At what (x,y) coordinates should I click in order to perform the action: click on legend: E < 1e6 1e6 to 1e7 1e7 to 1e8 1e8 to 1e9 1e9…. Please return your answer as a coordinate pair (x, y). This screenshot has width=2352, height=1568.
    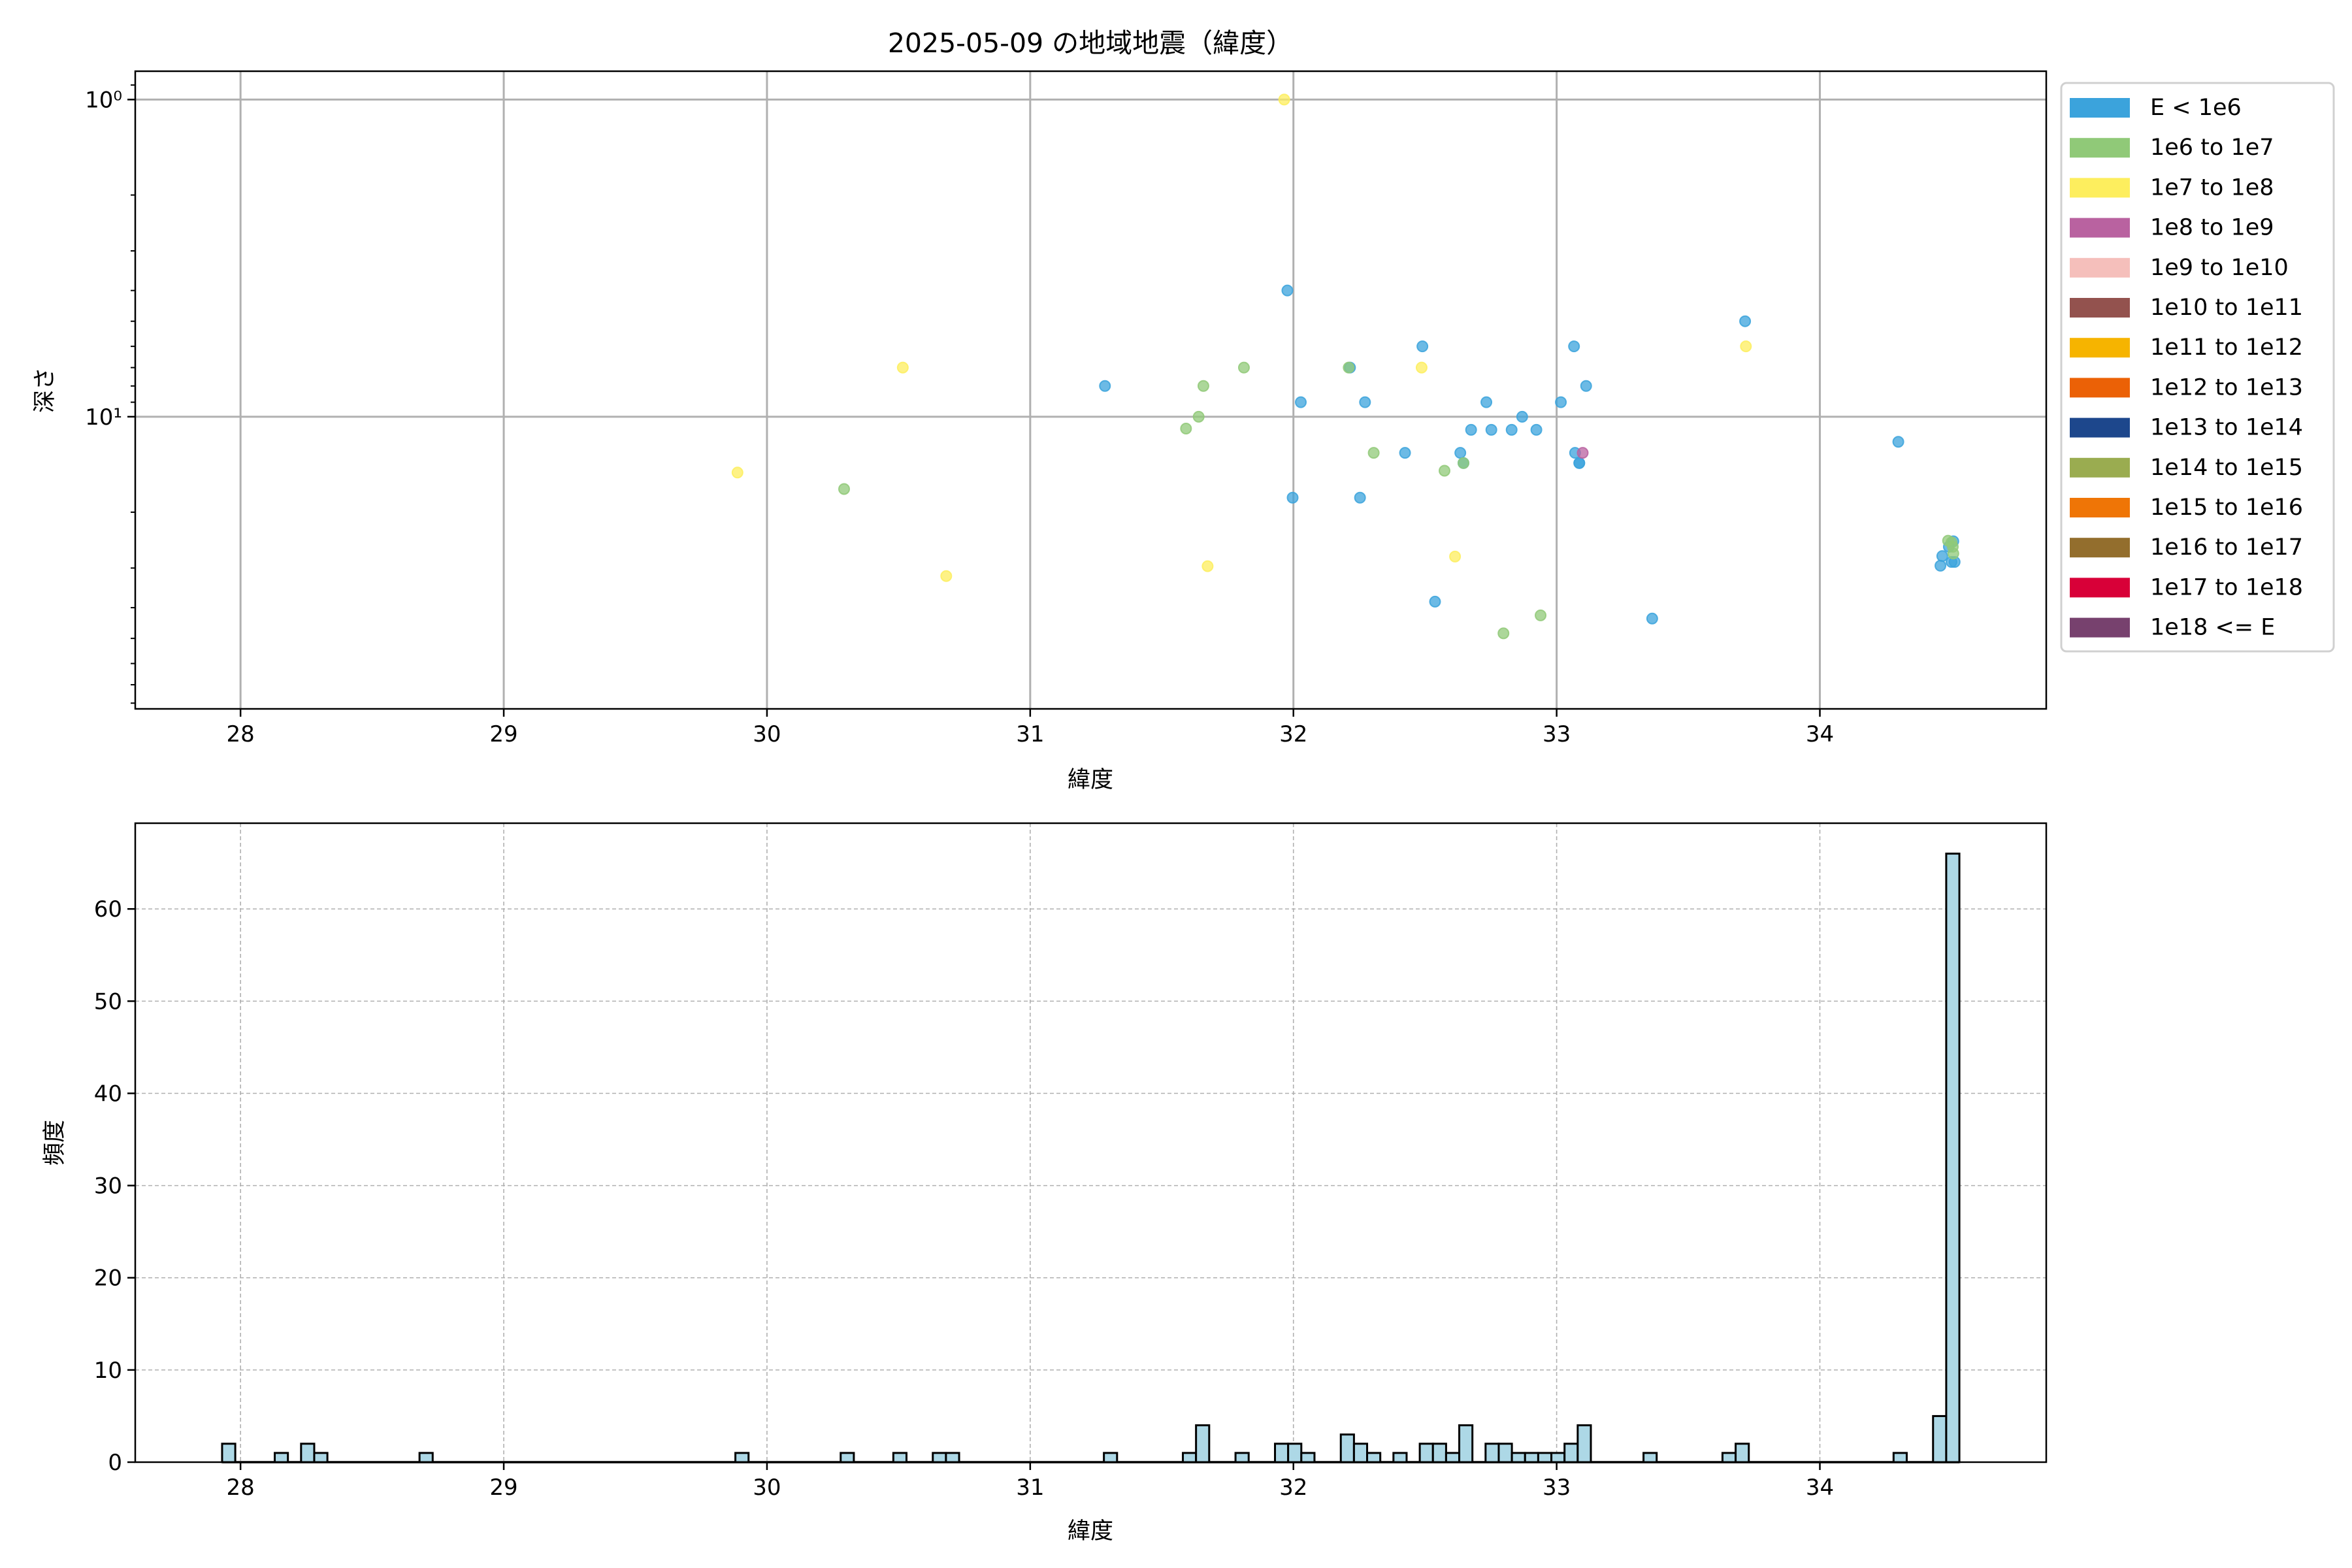
    Looking at the image, I should click on (2197, 367).